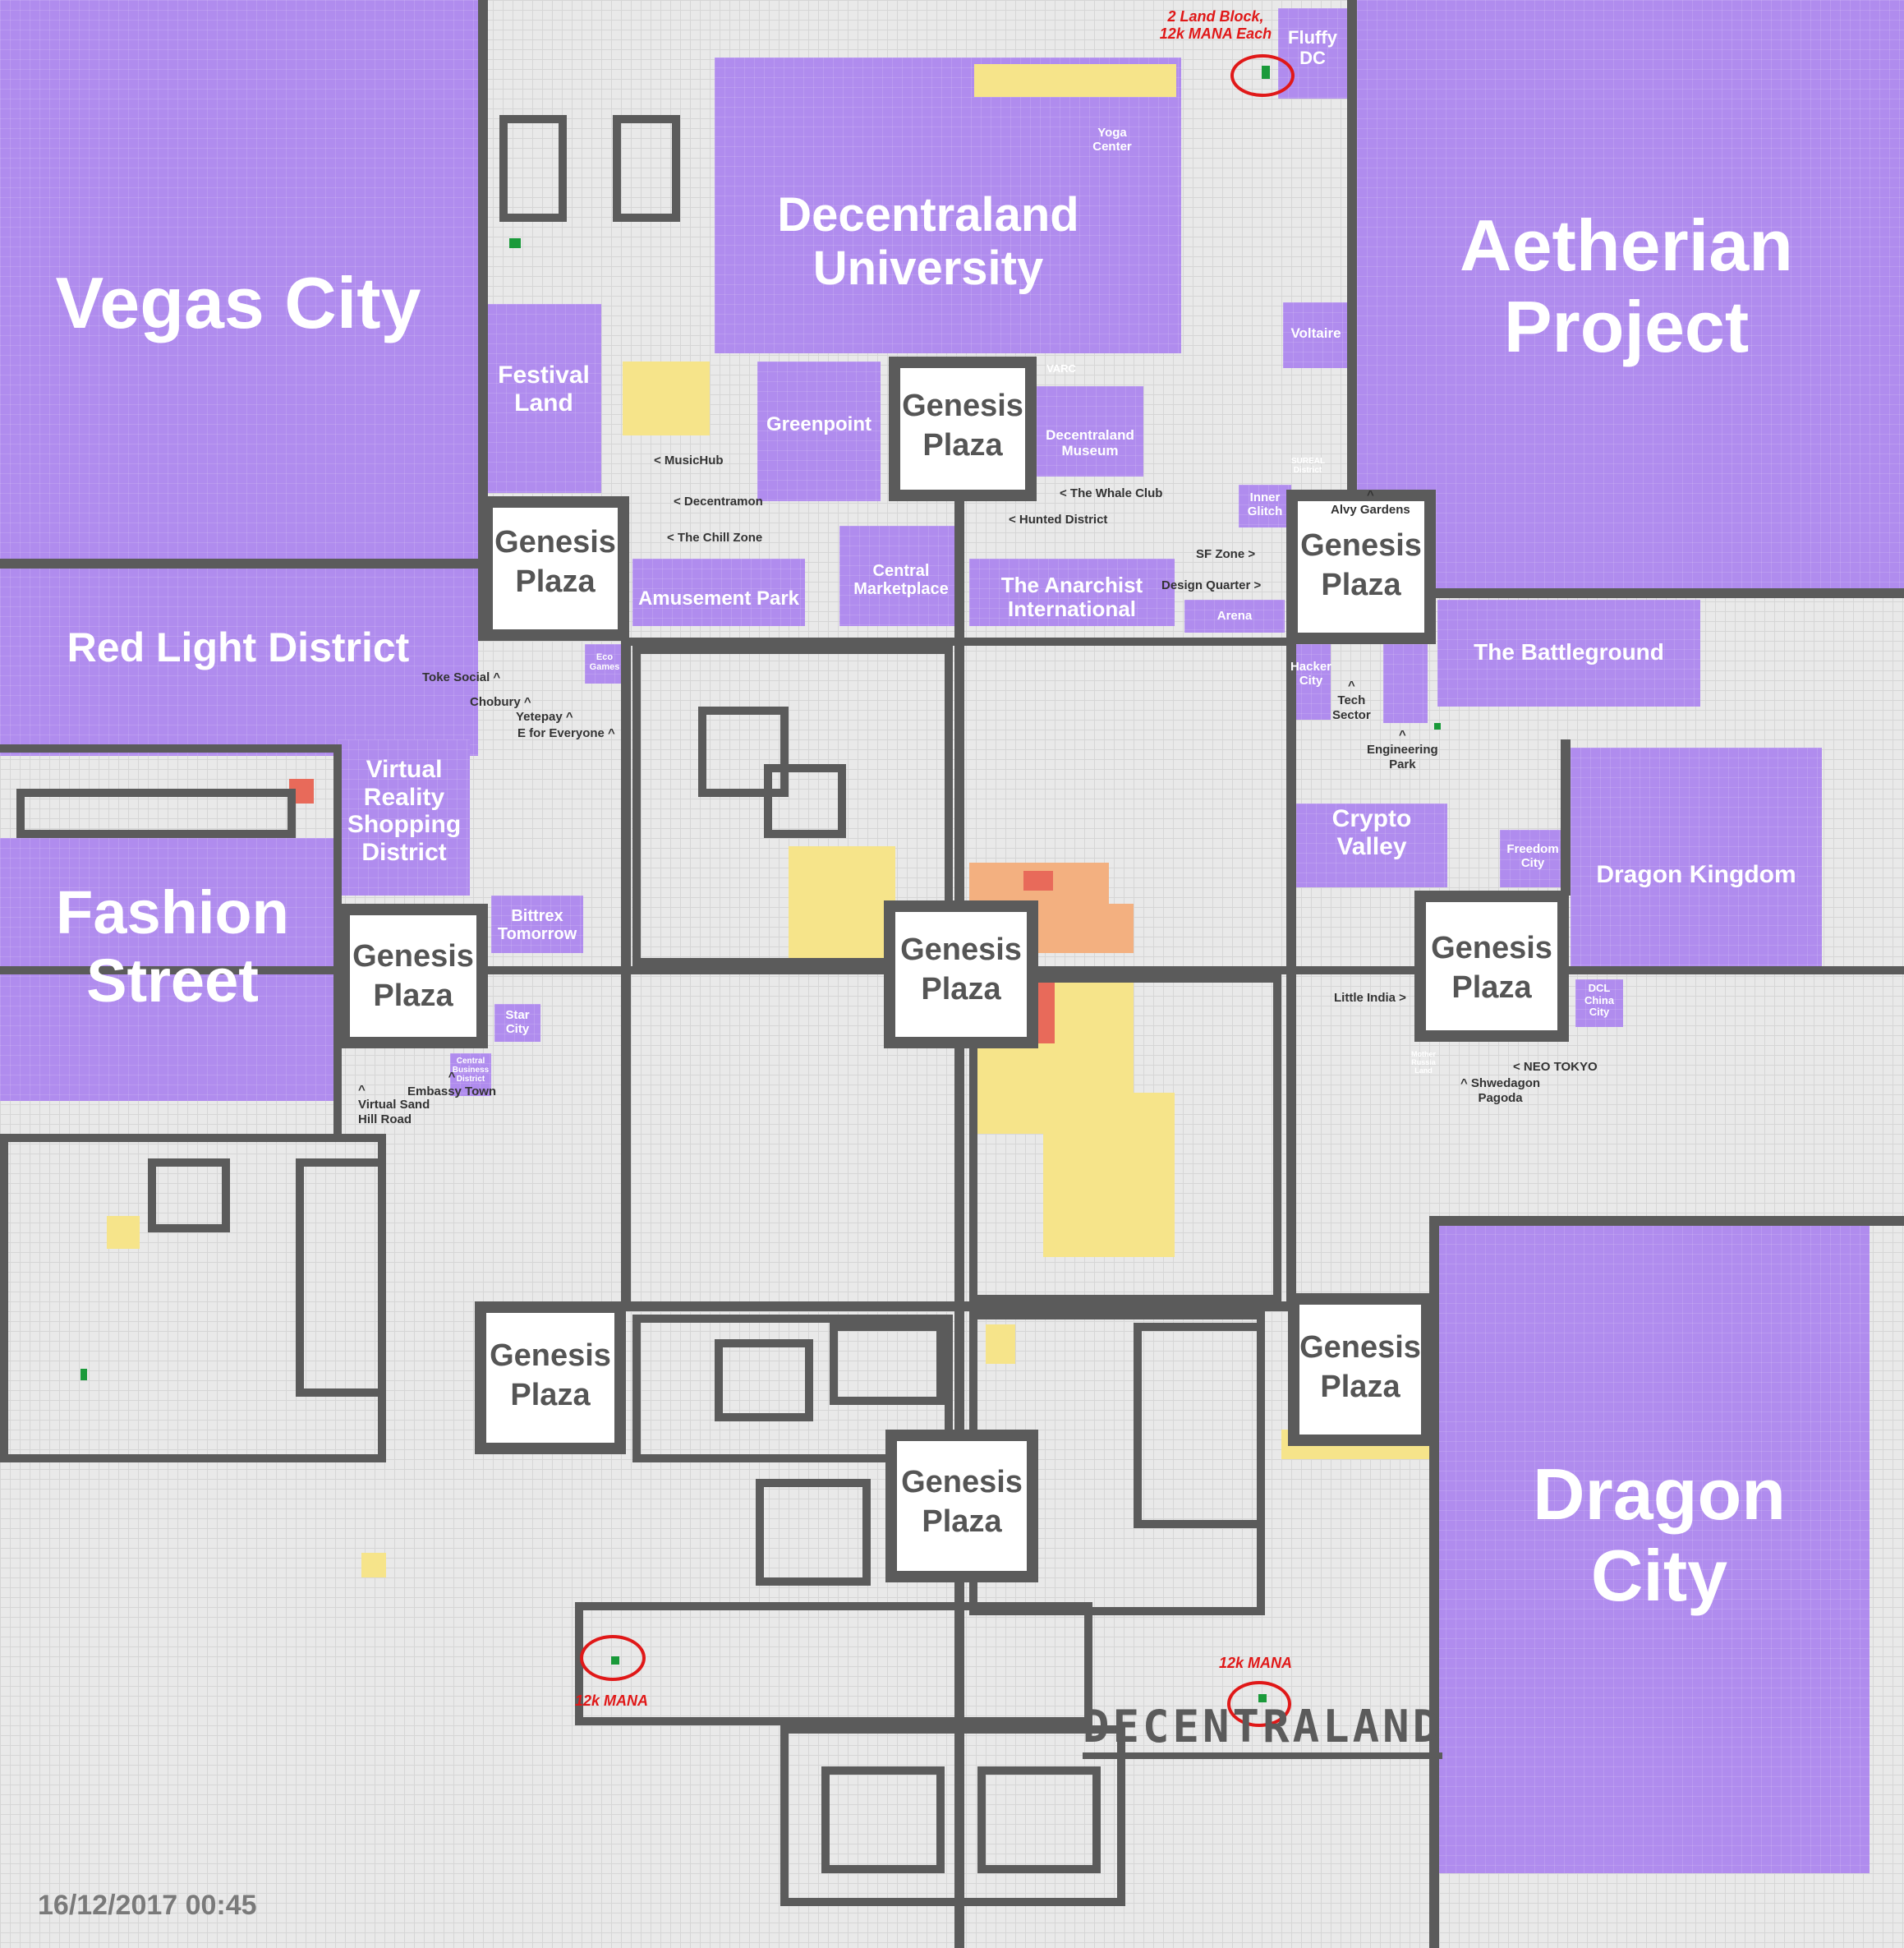  Describe the element at coordinates (404, 811) in the screenshot. I see `label-vr-shopping: Virtual Reality Shopping District` at that location.